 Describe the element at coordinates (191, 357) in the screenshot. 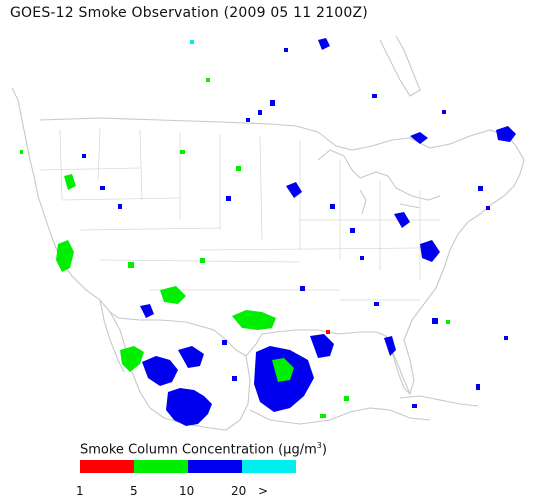

I see `smoke-mexico-mid` at that location.